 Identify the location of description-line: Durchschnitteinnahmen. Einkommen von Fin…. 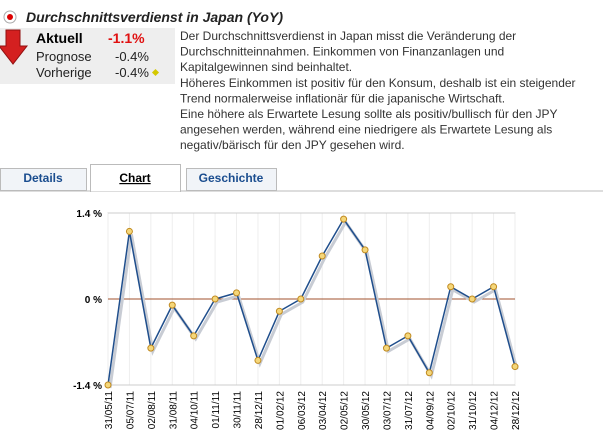
(342, 52).